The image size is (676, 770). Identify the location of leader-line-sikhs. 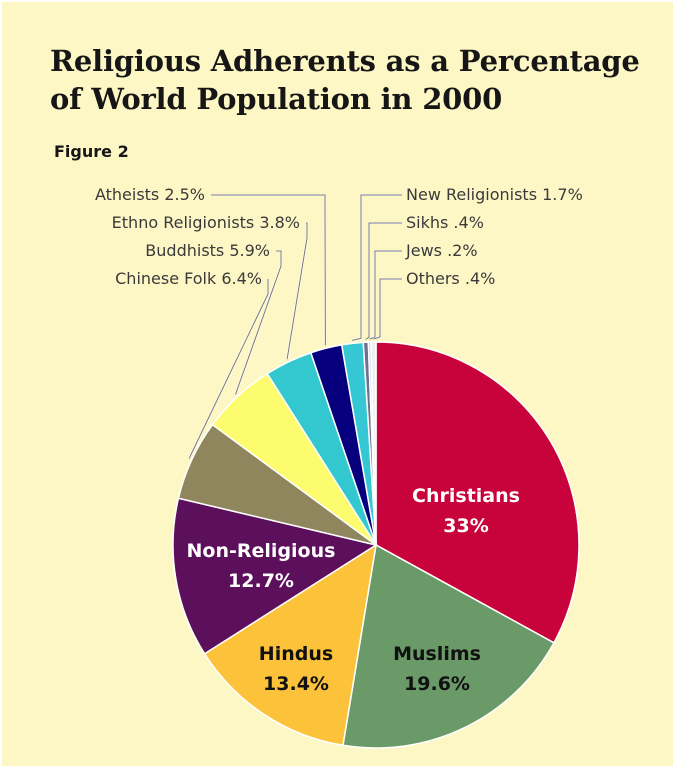
(383, 281).